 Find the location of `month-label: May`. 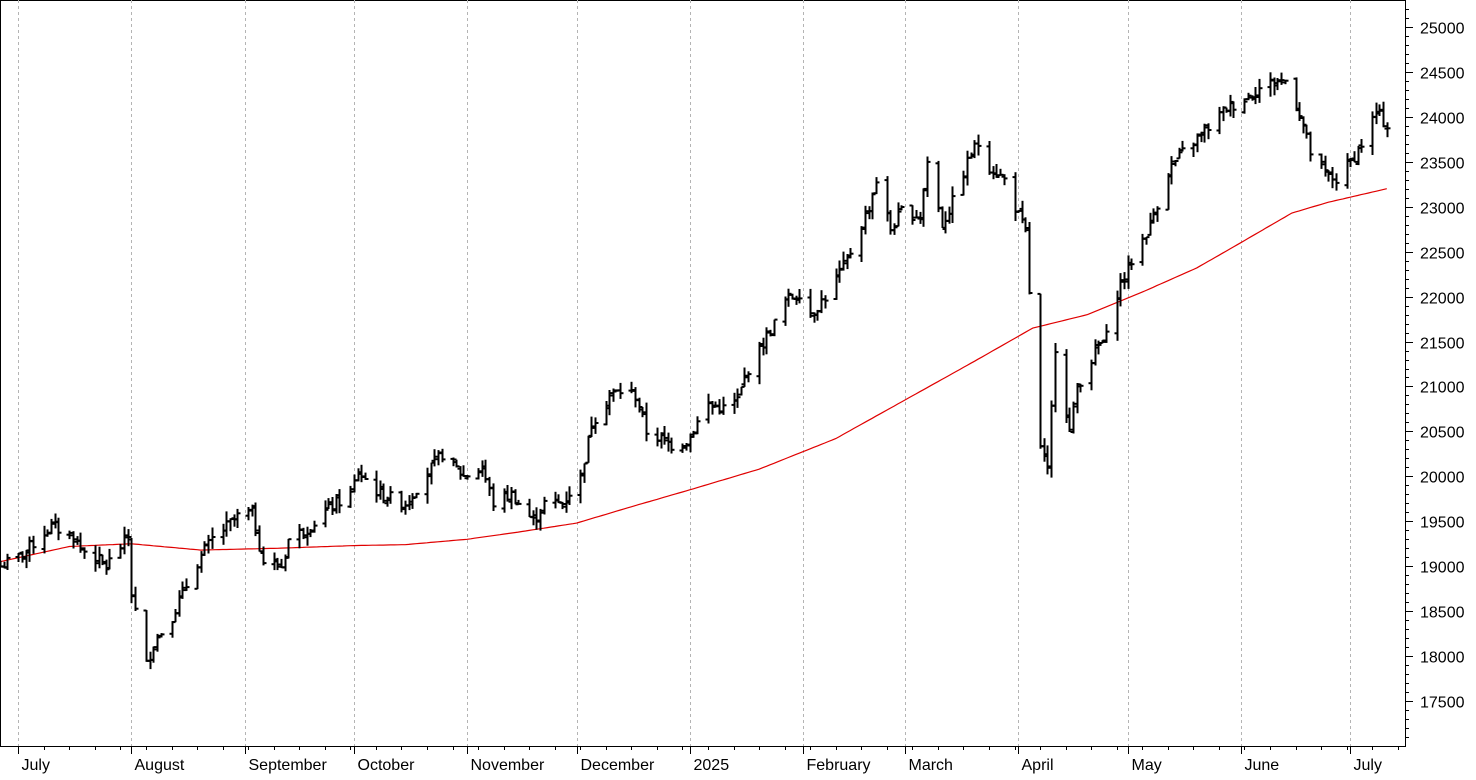

month-label: May is located at coordinates (1147, 765).